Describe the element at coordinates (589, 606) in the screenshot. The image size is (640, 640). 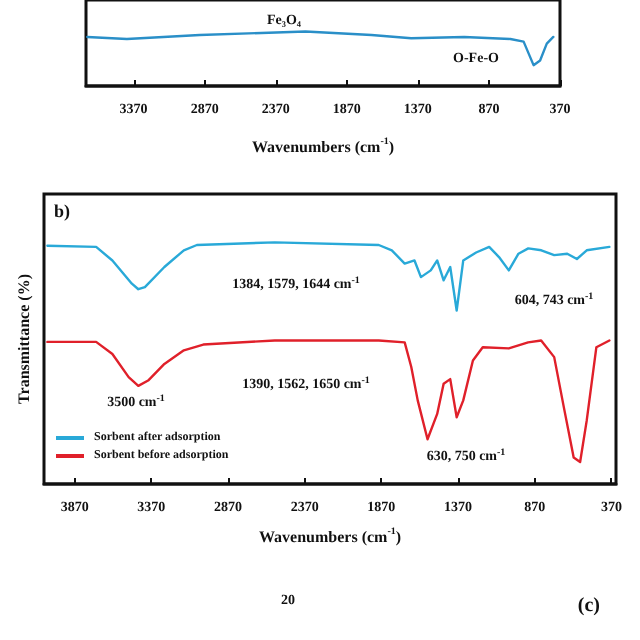
I see `text: (c)` at that location.